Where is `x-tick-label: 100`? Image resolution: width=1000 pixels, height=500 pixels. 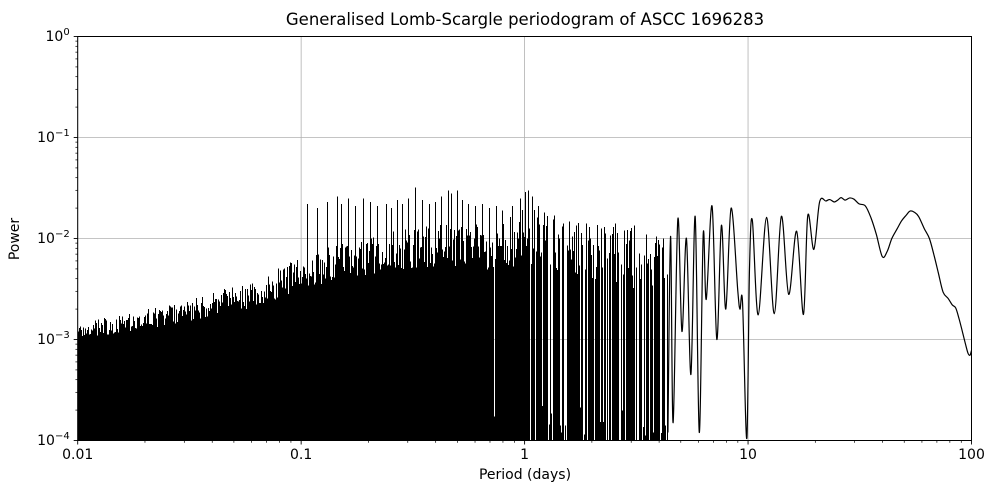 x-tick-label: 100 is located at coordinates (971, 455).